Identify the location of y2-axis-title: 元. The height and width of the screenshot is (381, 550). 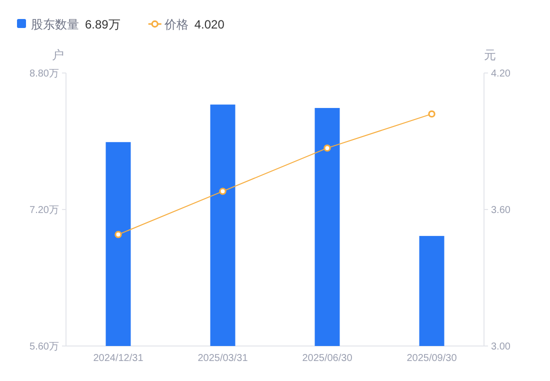
(490, 55).